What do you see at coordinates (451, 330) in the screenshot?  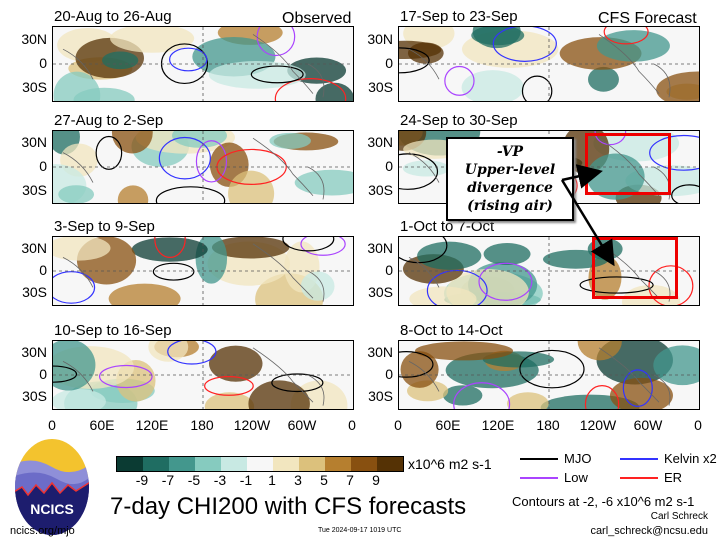 I see `panel-title: 8-Oct to 14-Oct` at bounding box center [451, 330].